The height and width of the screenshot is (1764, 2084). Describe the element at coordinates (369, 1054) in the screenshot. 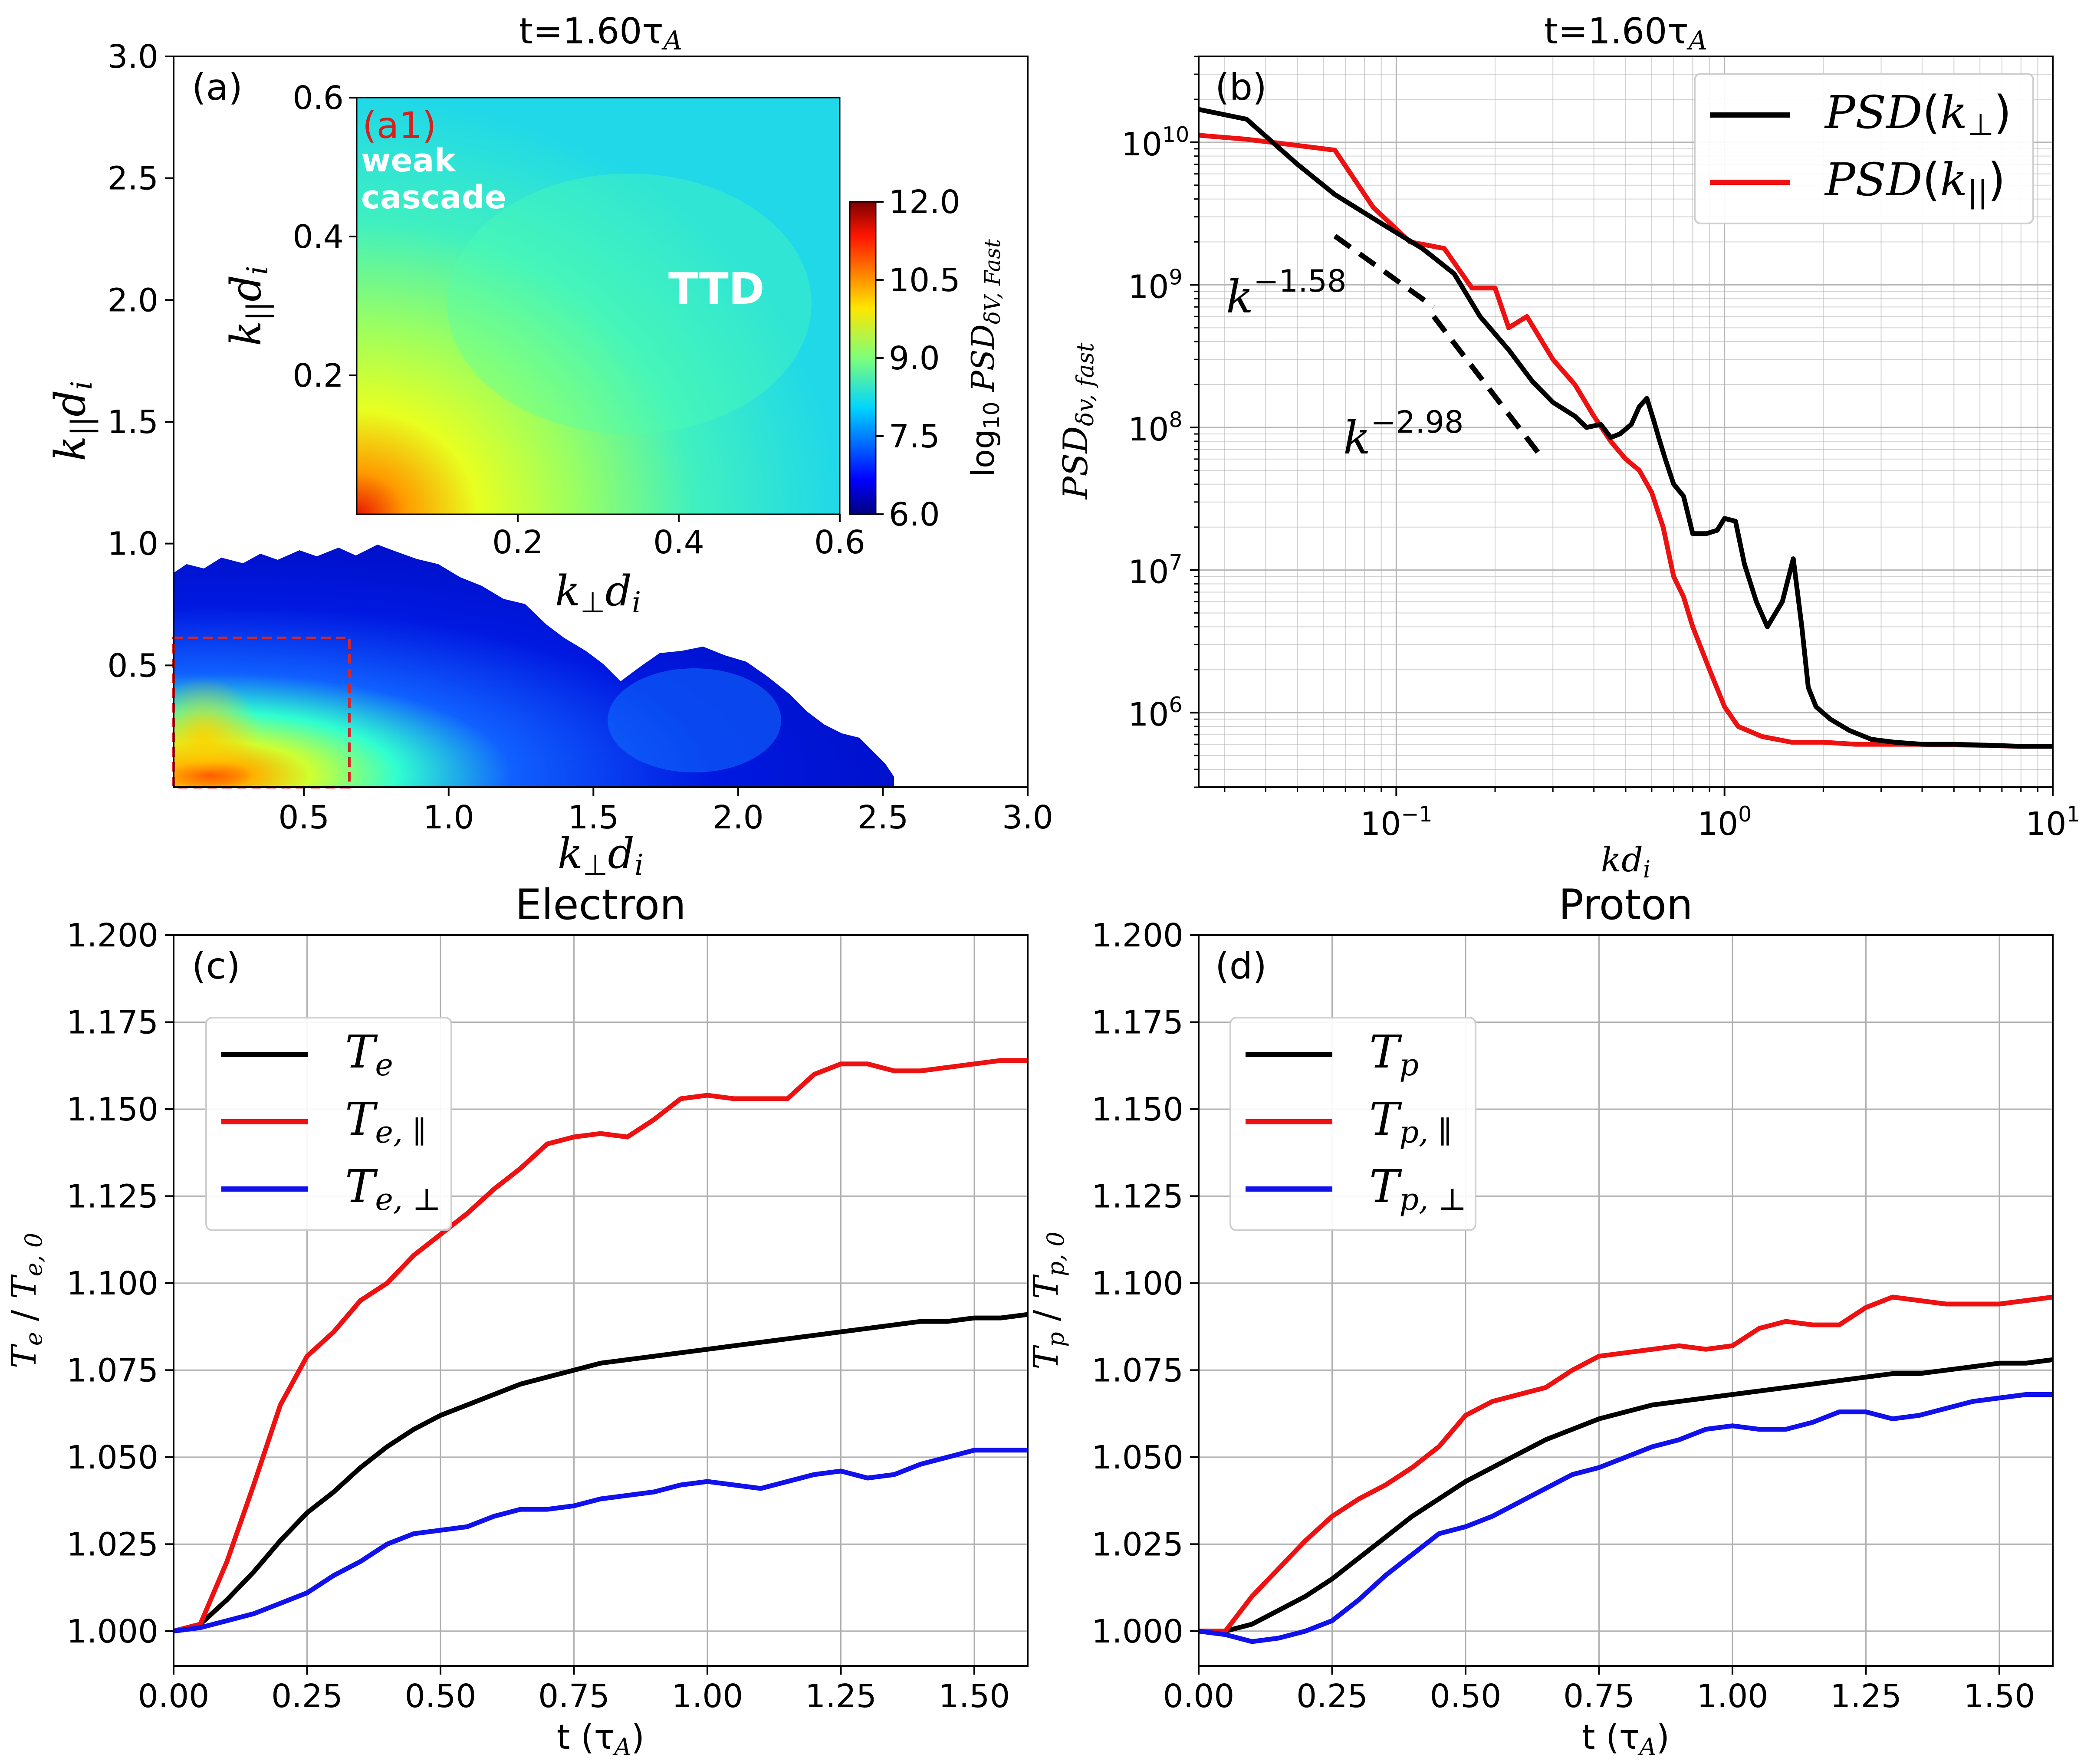

I see `legend-label-te: Te` at that location.